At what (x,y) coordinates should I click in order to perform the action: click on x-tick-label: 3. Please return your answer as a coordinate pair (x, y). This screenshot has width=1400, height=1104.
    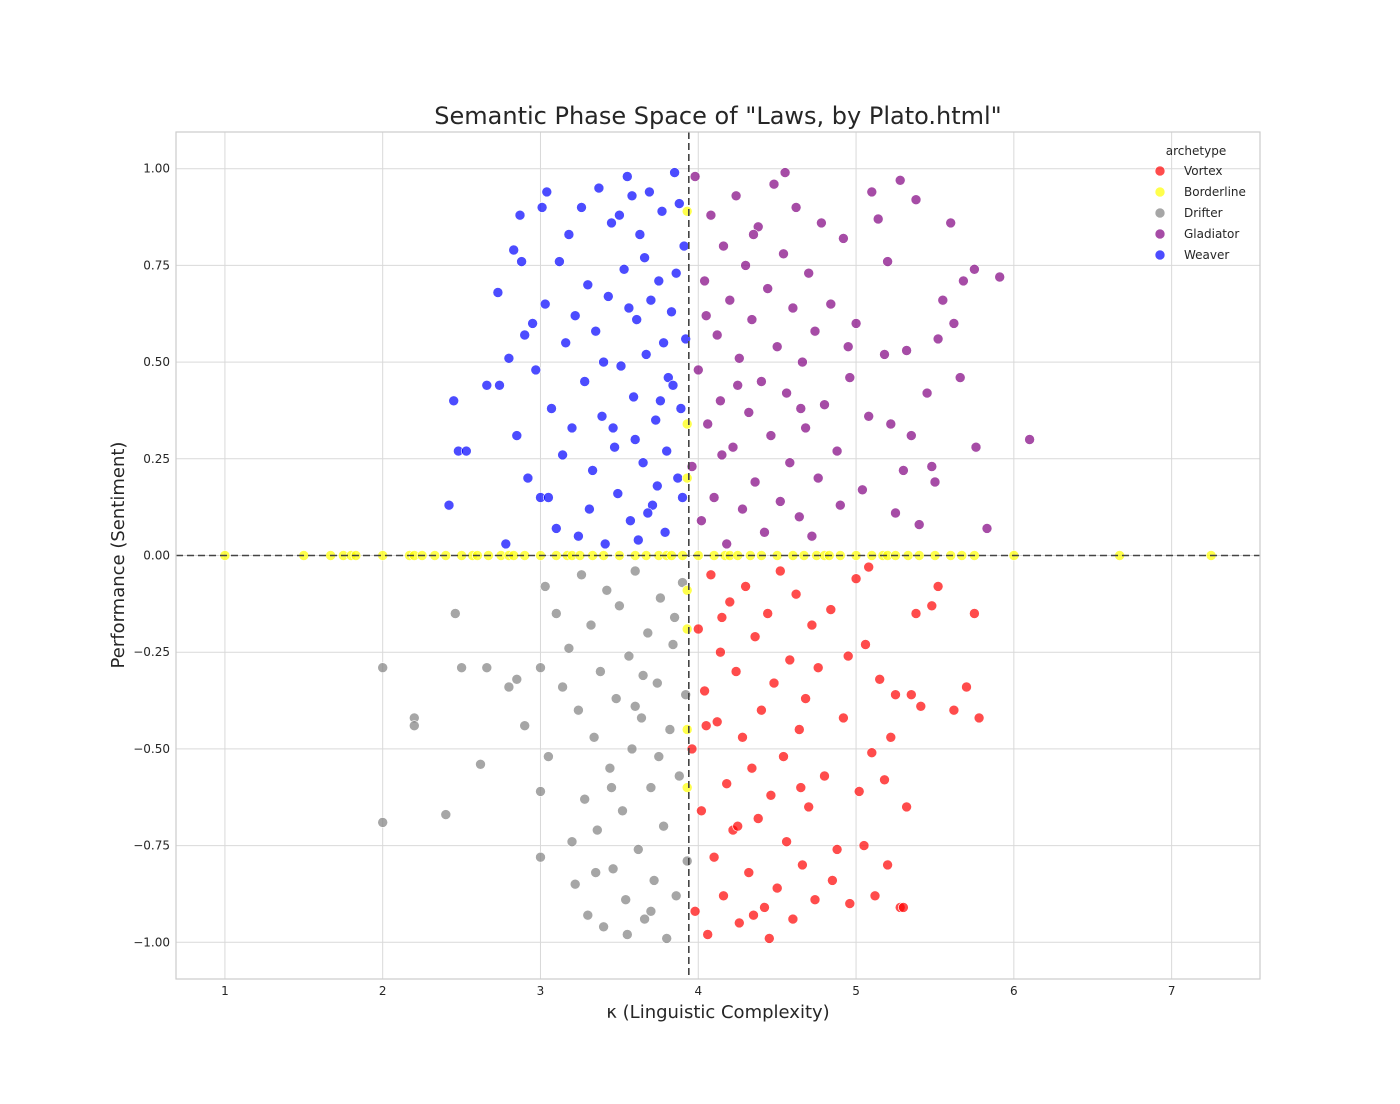
    Looking at the image, I should click on (541, 991).